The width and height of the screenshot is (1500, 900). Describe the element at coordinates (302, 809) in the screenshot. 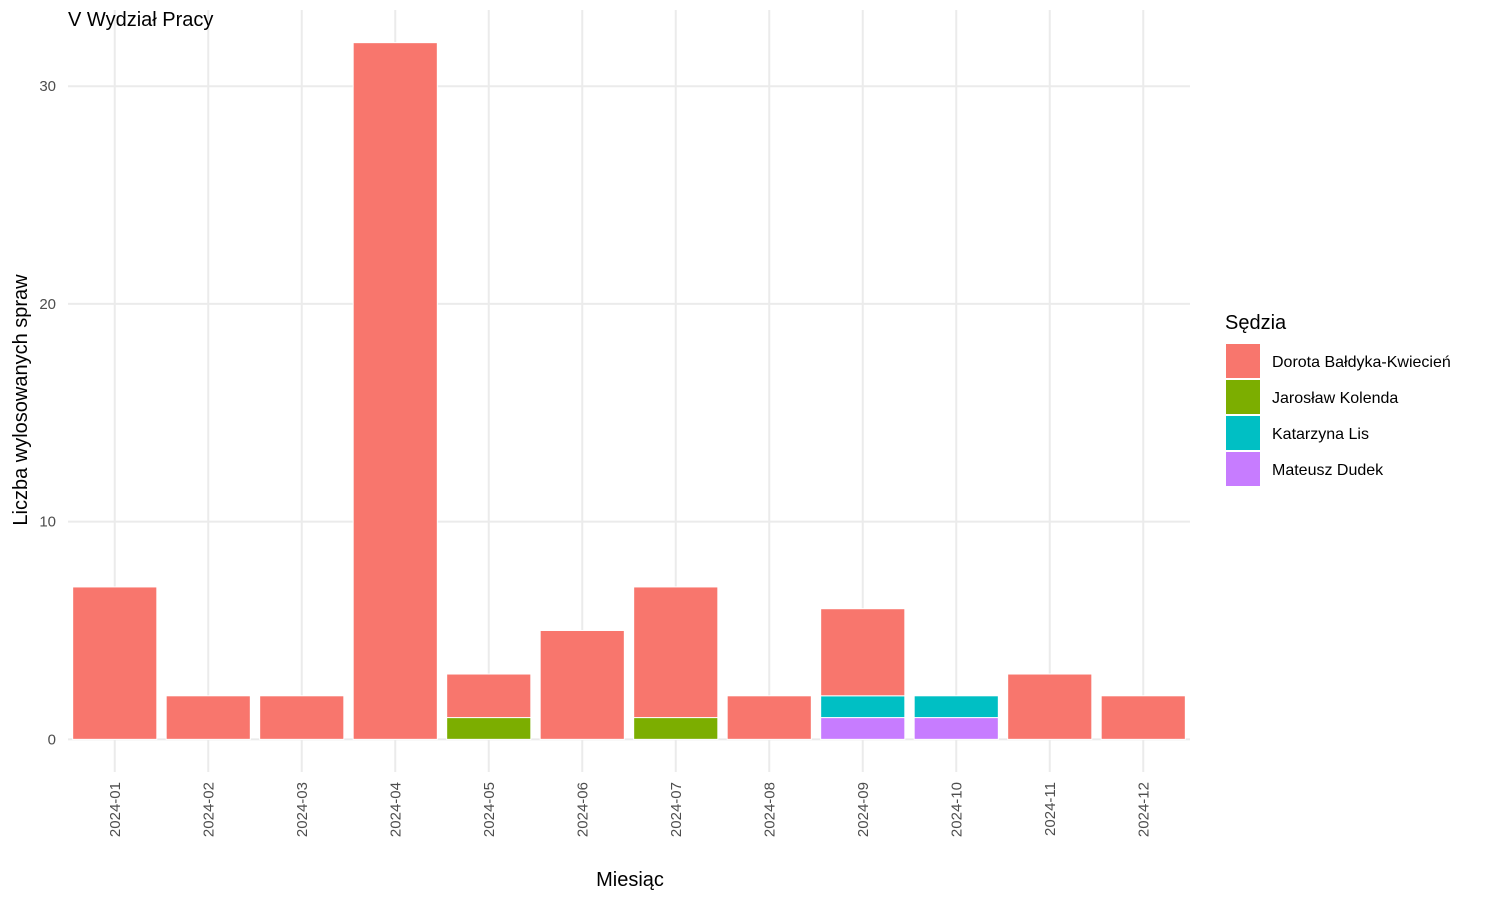

I see `x-tick-label: 2024-03` at that location.